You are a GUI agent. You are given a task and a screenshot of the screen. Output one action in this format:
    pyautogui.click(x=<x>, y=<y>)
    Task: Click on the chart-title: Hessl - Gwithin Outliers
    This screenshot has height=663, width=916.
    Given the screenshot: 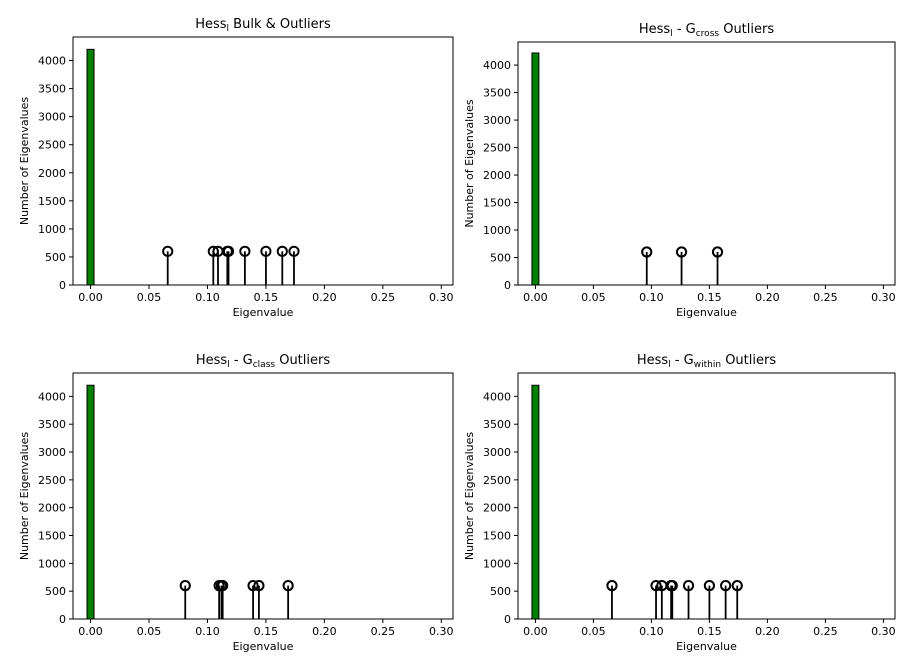 What is the action you would take?
    pyautogui.click(x=706, y=361)
    